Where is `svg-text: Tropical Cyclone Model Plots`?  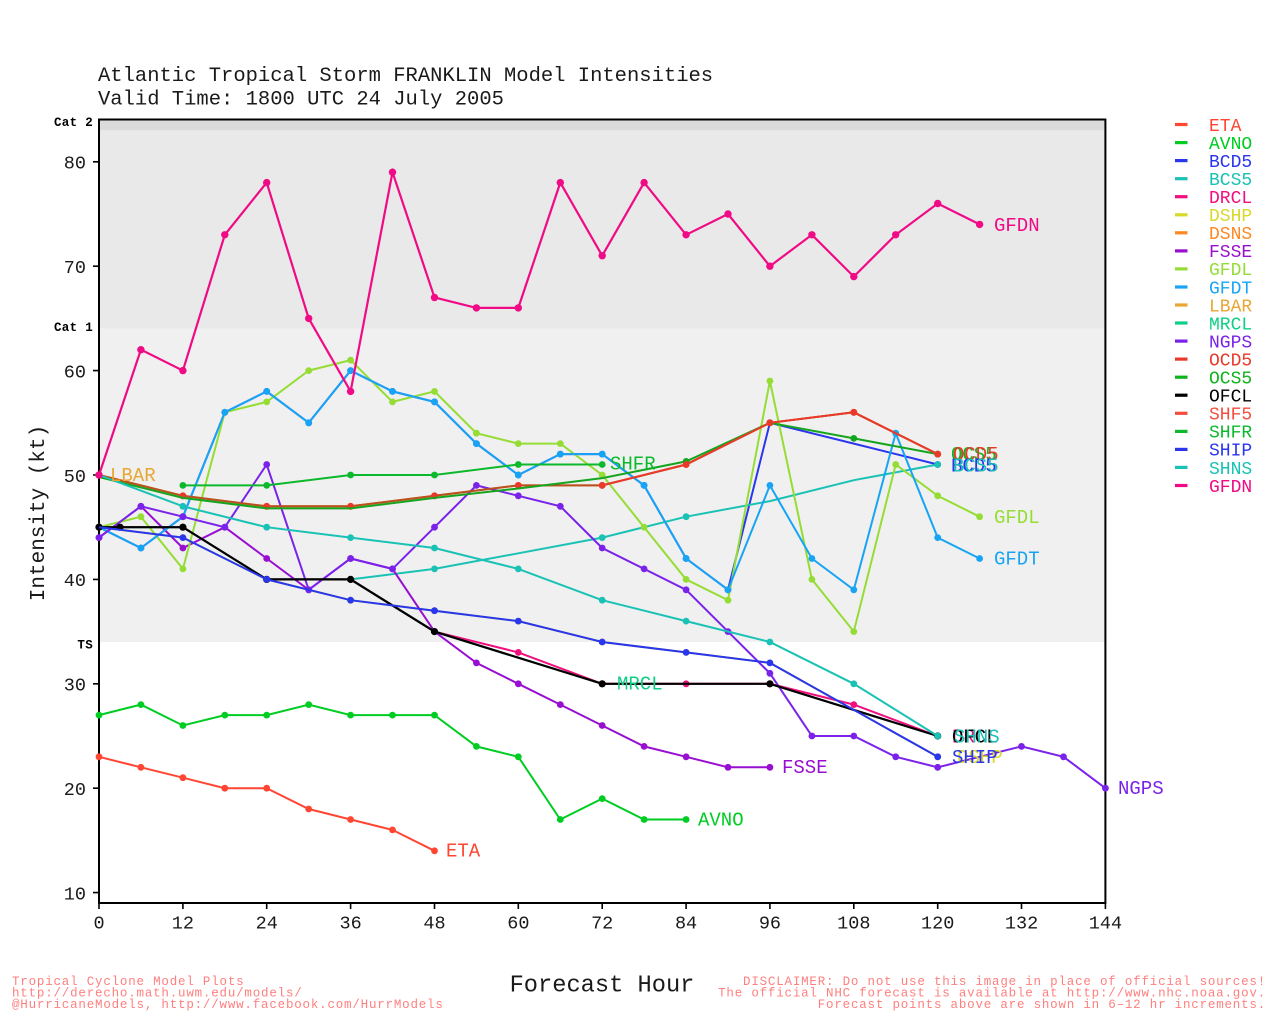 svg-text: Tropical Cyclone Model Plots is located at coordinates (128, 982).